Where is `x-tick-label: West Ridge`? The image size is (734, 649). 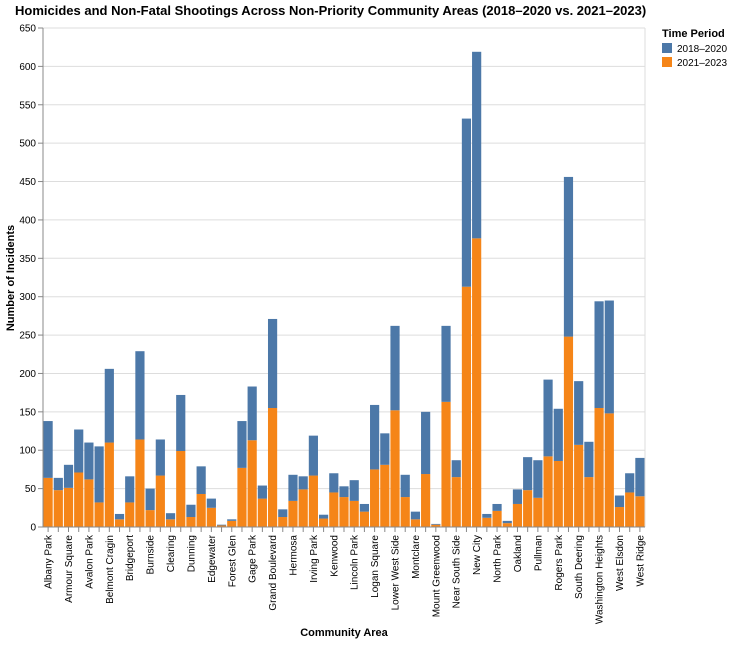
x-tick-label: West Ridge is located at coordinates (640, 561).